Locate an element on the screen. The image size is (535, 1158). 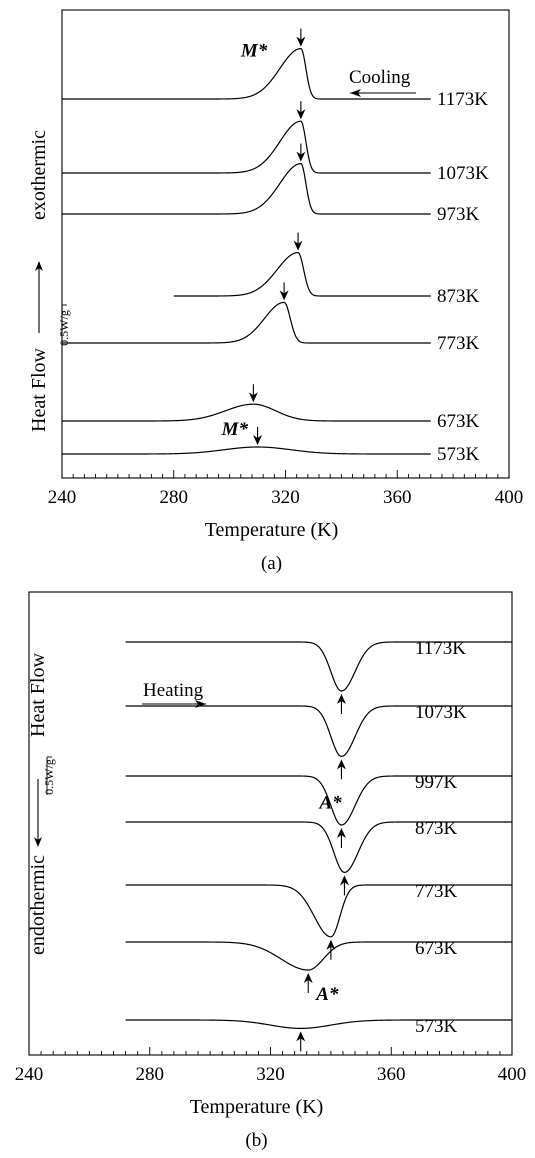
series-curve-973K is located at coordinates (246, 188).